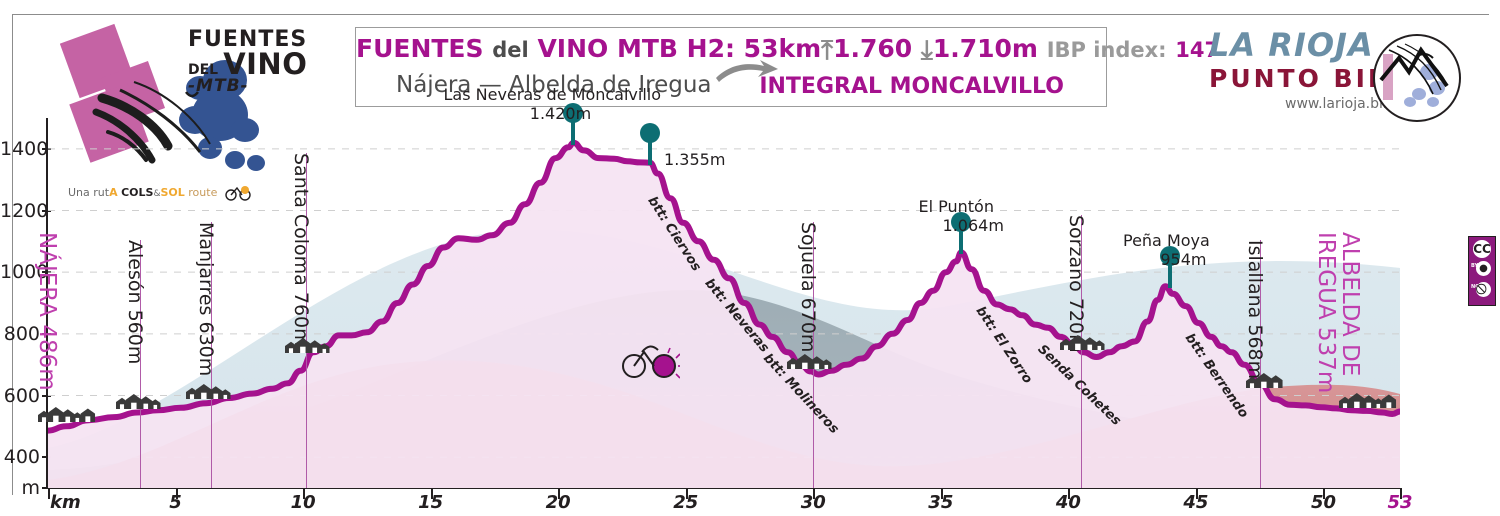 The height and width of the screenshot is (516, 1500). What do you see at coordinates (873, 48) in the screenshot?
I see `header-ascent: 1.760` at bounding box center [873, 48].